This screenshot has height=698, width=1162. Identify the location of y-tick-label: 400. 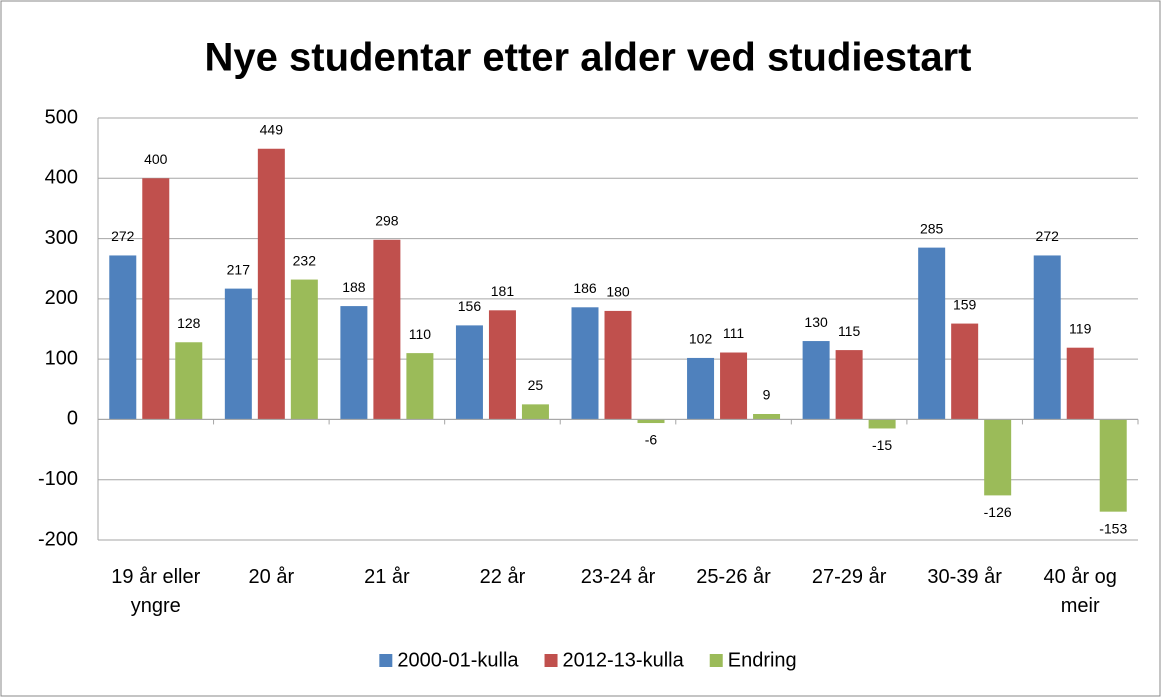
(61, 178).